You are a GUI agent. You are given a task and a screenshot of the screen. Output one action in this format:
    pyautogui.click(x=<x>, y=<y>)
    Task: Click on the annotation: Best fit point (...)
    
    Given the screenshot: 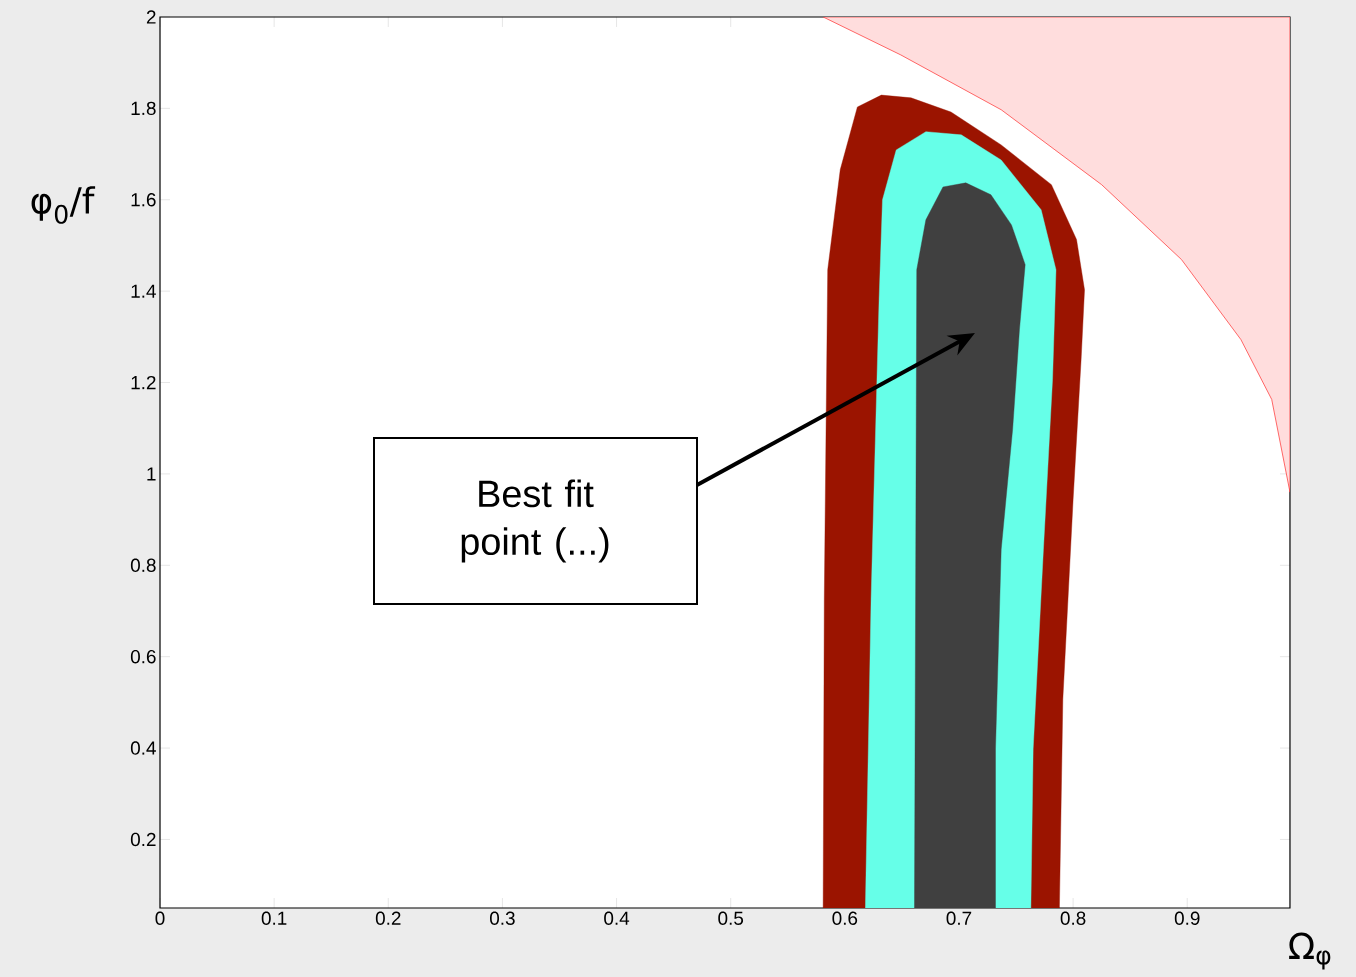 What is the action you would take?
    pyautogui.click(x=535, y=521)
    